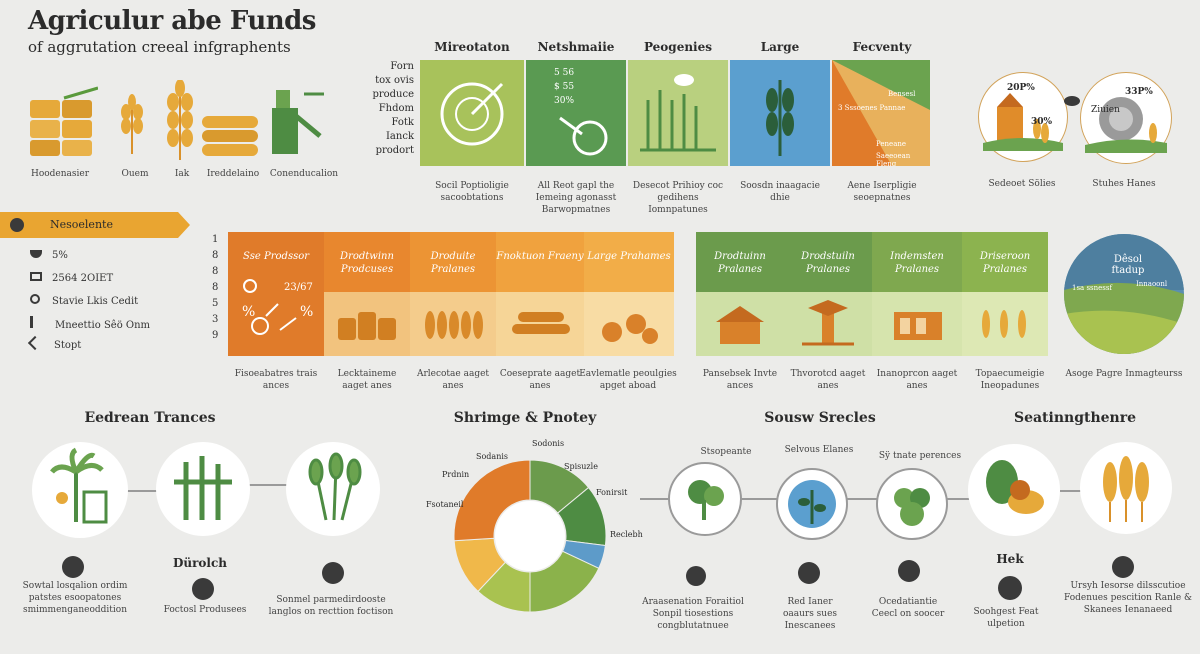 This screenshot has height=654, width=1200. I want to click on bottom-mid-caption-3: Ocedatiantie Ceecl on soocer, so click(908, 608).